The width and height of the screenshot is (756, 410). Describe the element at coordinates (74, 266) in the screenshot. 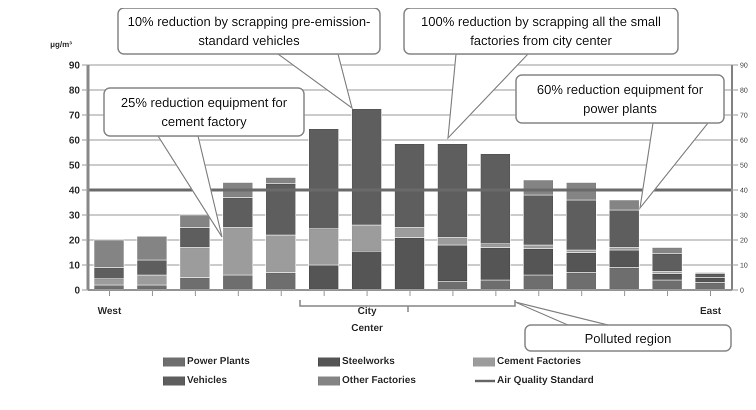

I see `y-tick-label: 10` at that location.